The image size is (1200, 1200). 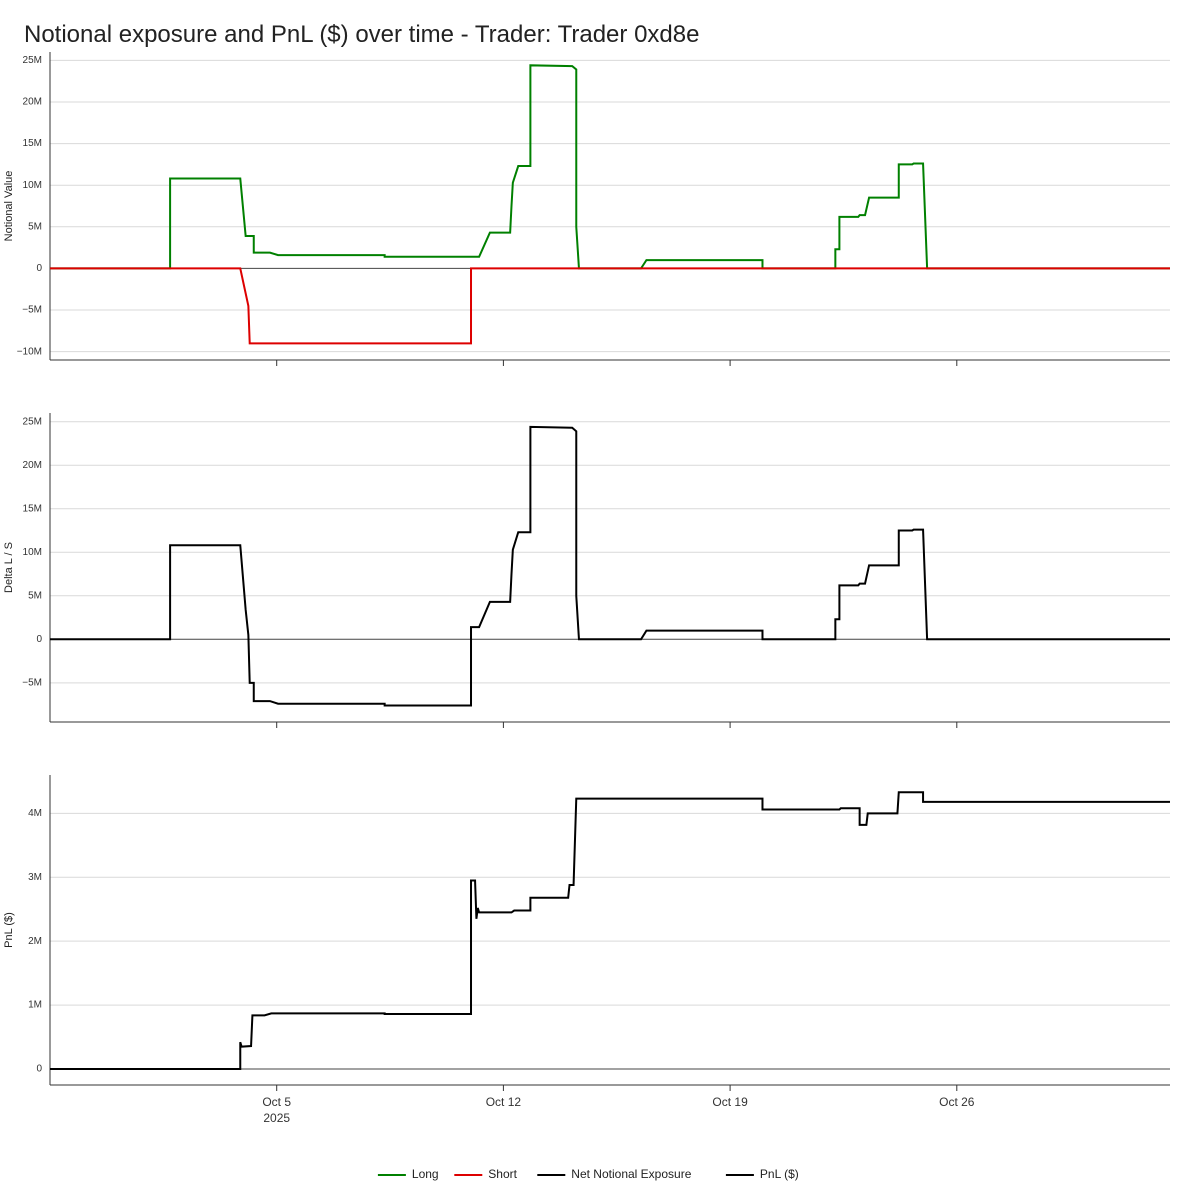 I want to click on legend-label: Long, so click(x=425, y=1174).